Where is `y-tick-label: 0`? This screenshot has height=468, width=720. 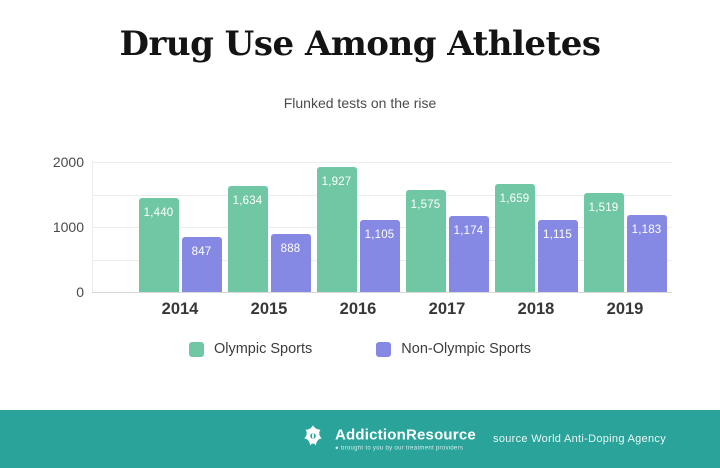 y-tick-label: 0 is located at coordinates (80, 292).